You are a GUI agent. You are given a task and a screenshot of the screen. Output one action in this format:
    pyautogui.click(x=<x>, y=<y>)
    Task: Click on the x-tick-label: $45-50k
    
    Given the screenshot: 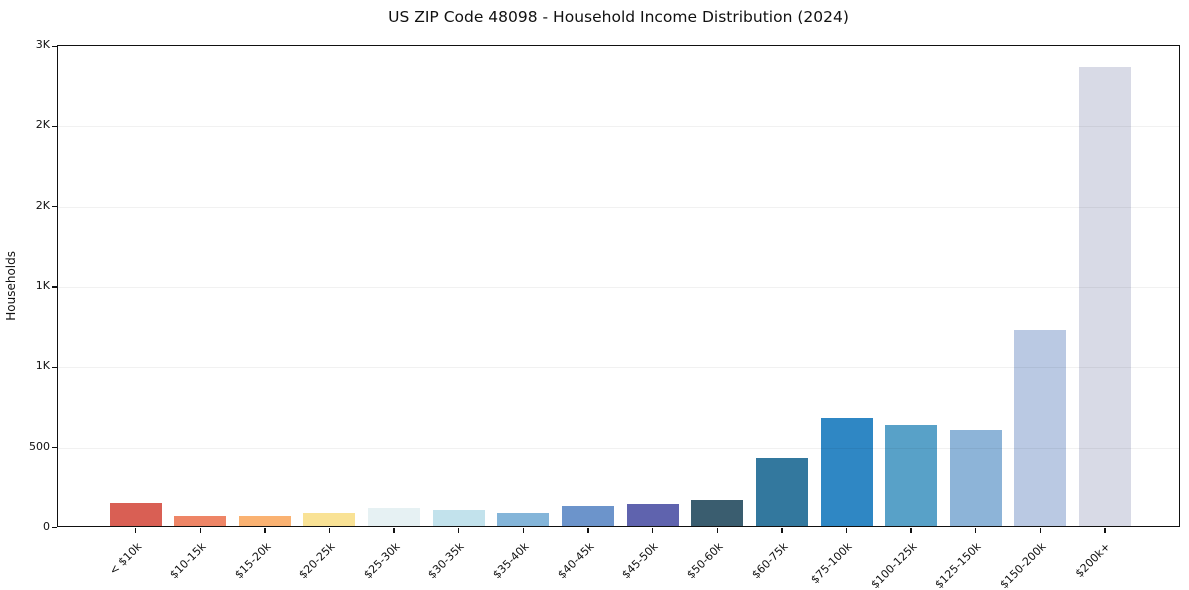 What is the action you would take?
    pyautogui.click(x=640, y=561)
    